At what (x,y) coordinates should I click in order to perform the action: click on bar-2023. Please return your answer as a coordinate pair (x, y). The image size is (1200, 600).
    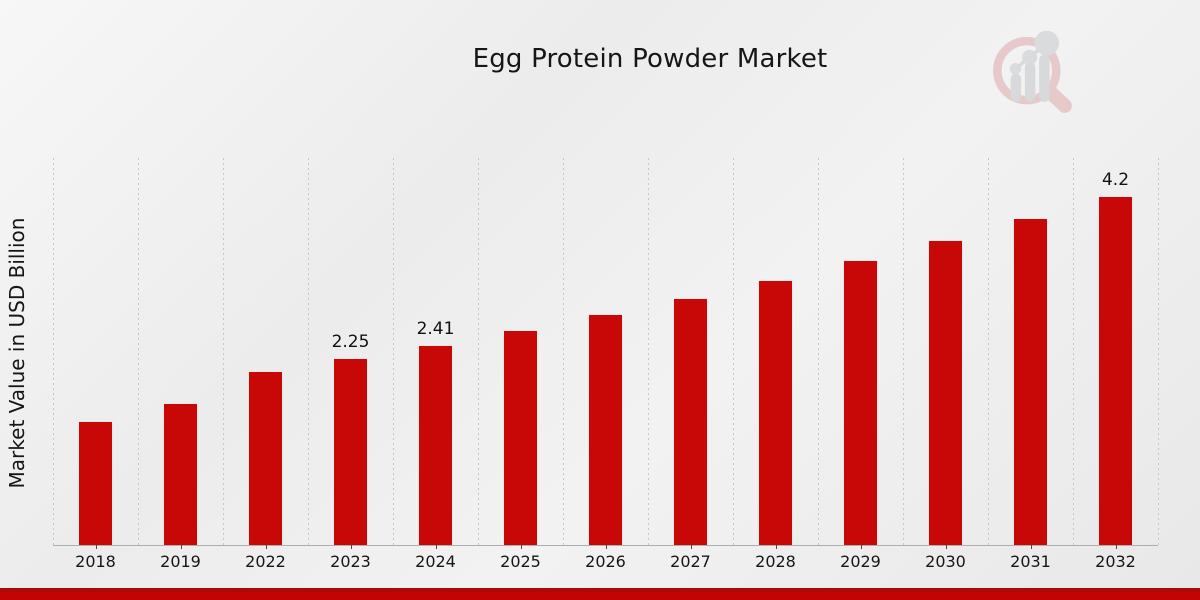
    Looking at the image, I should click on (350, 451).